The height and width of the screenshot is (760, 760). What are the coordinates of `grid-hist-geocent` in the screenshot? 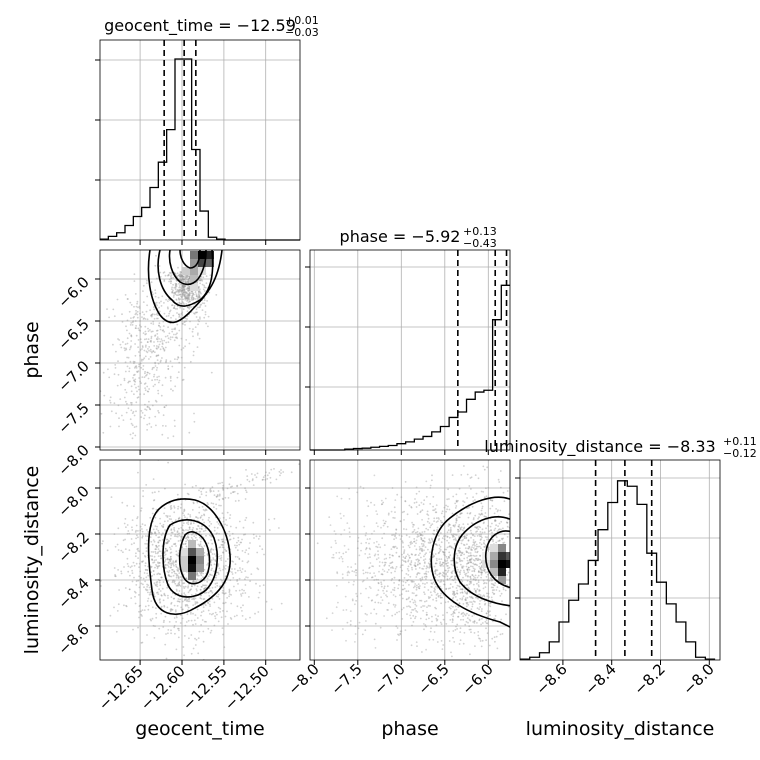 It's located at (200, 140).